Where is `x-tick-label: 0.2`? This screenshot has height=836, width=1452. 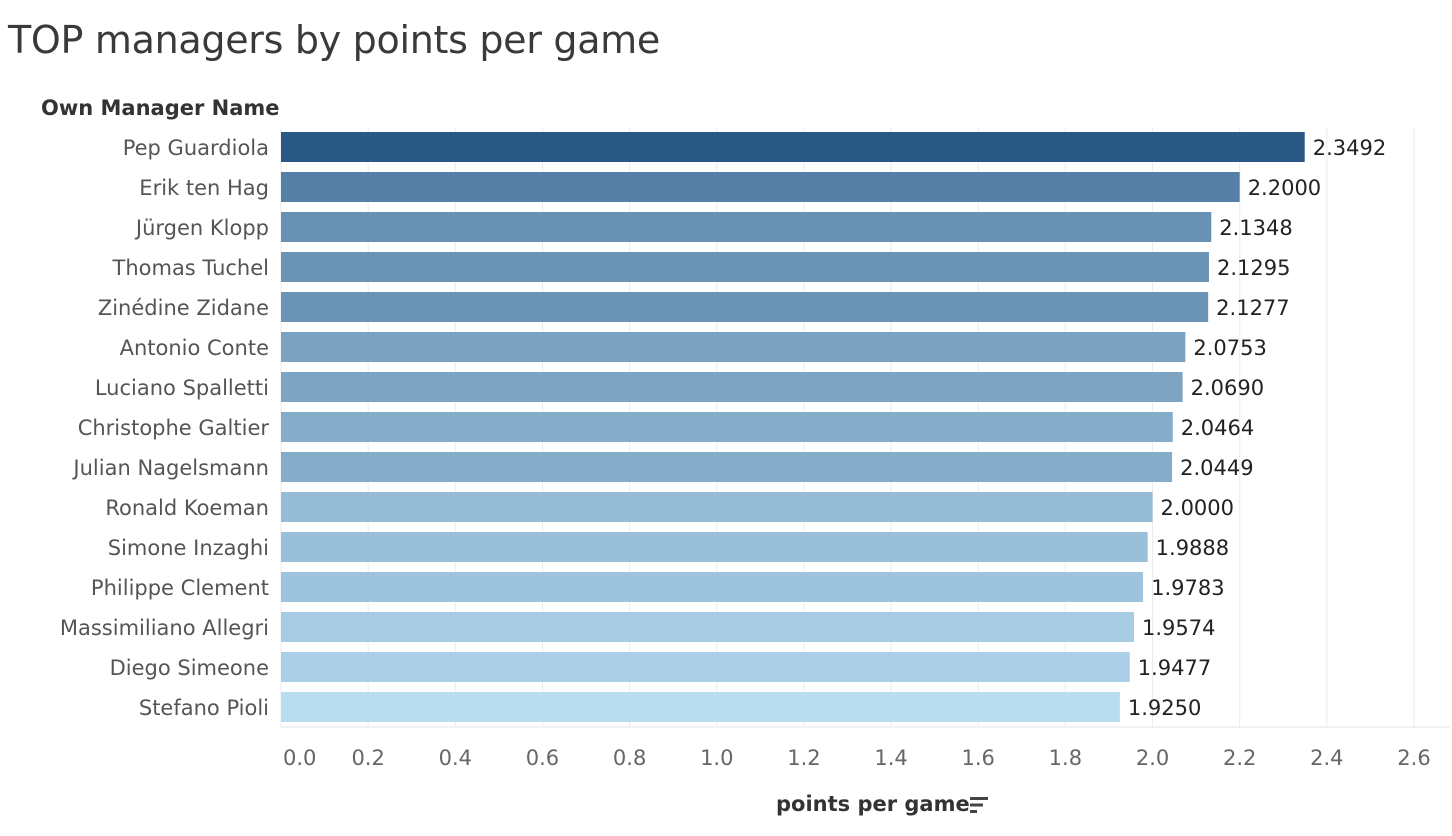 x-tick-label: 0.2 is located at coordinates (367, 758).